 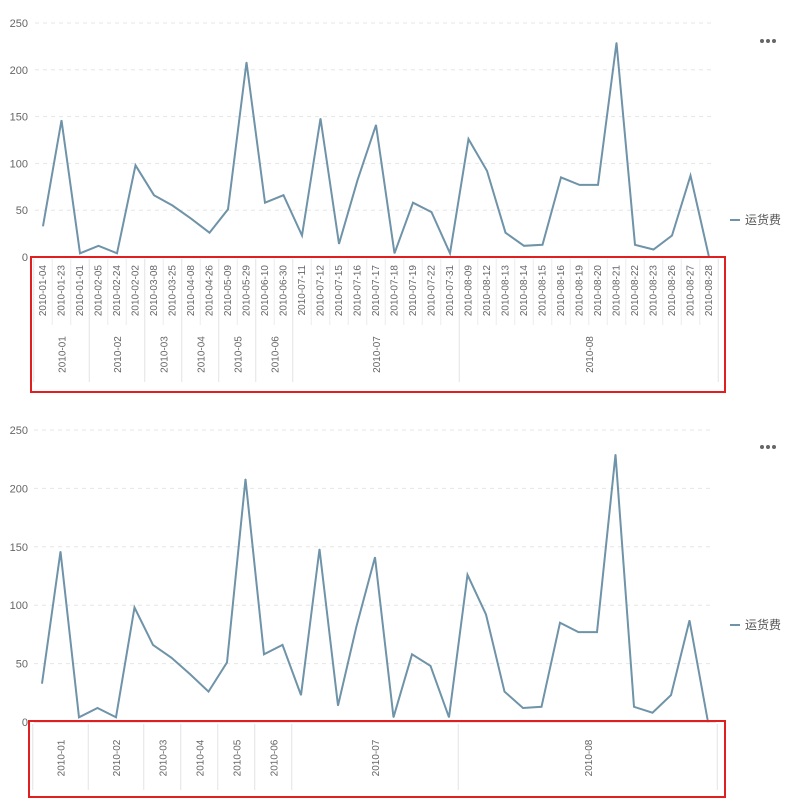 I want to click on x-tick-label: 2010-01-01, so click(x=80, y=291).